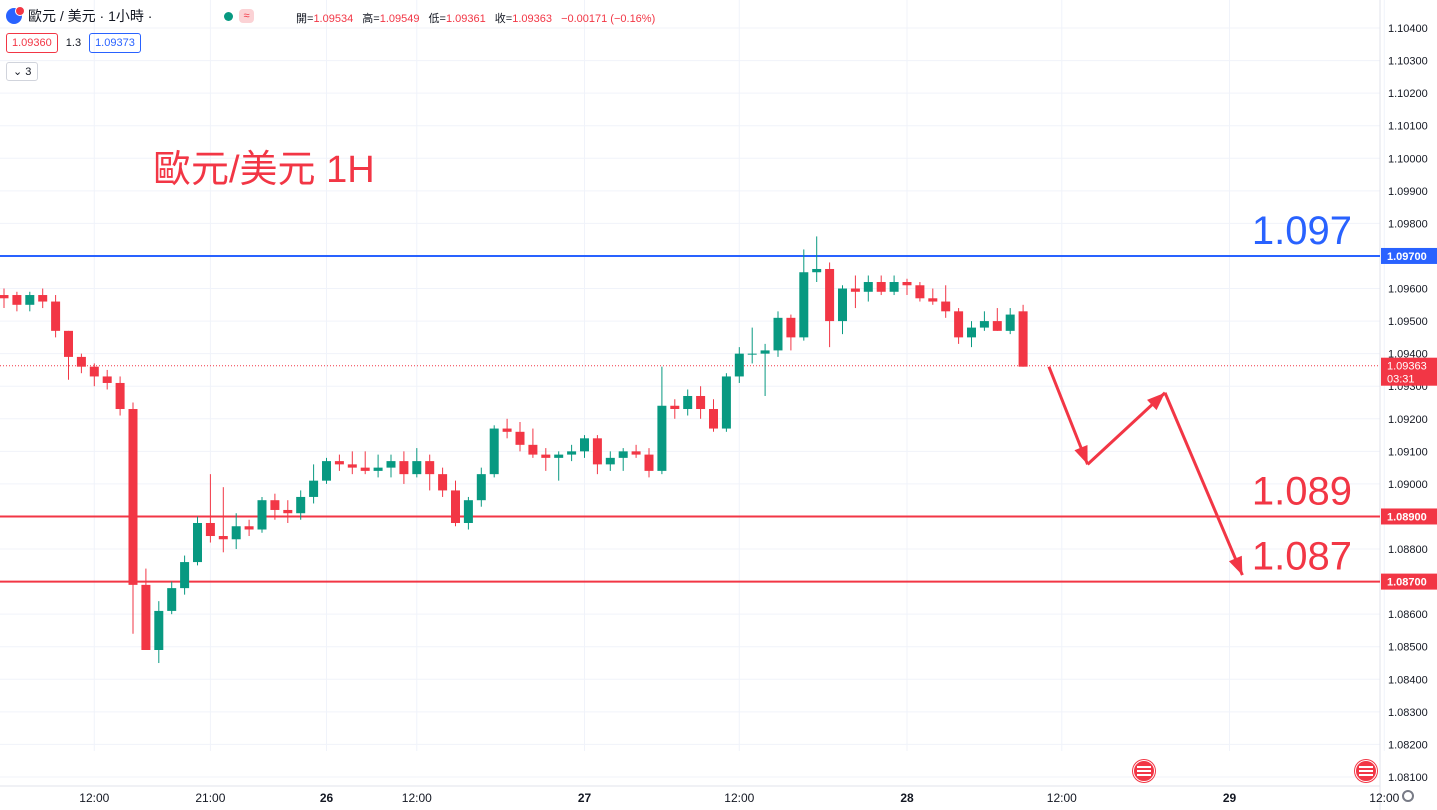 This screenshot has height=810, width=1437. What do you see at coordinates (115, 43) in the screenshot?
I see `buy-price-button: 1.09373` at bounding box center [115, 43].